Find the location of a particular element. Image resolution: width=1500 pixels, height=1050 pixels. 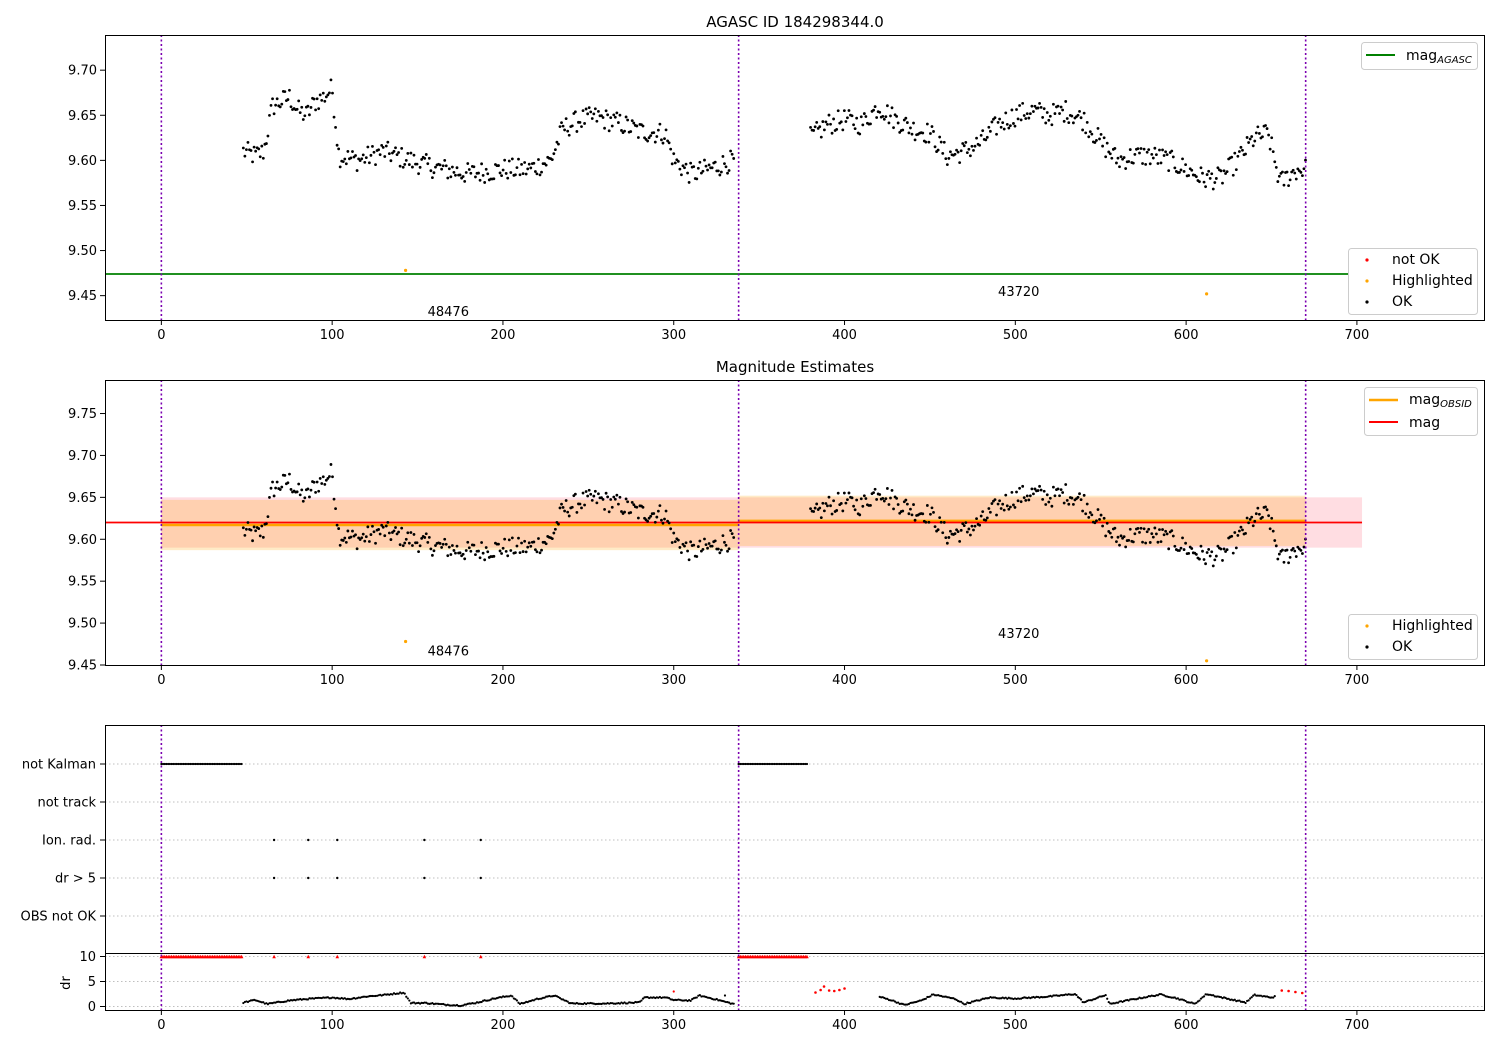

legend-marker-not-ok is located at coordinates (1367, 260).